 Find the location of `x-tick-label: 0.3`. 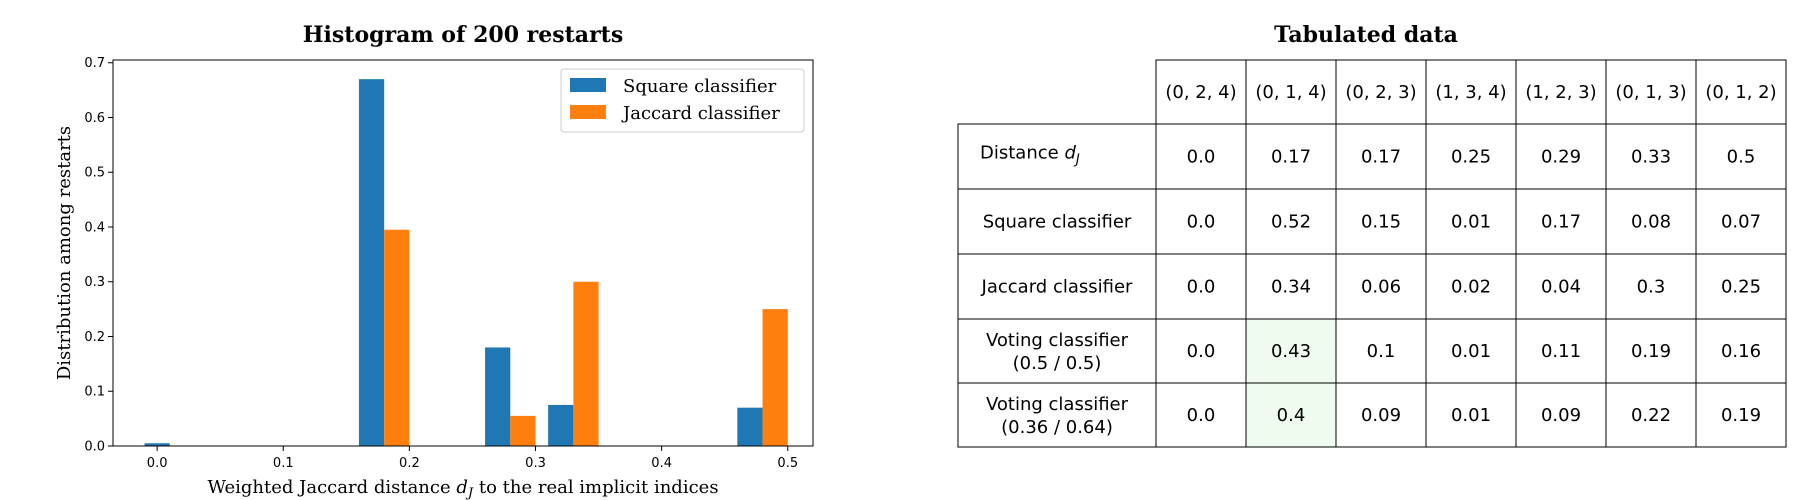

x-tick-label: 0.3 is located at coordinates (535, 463).